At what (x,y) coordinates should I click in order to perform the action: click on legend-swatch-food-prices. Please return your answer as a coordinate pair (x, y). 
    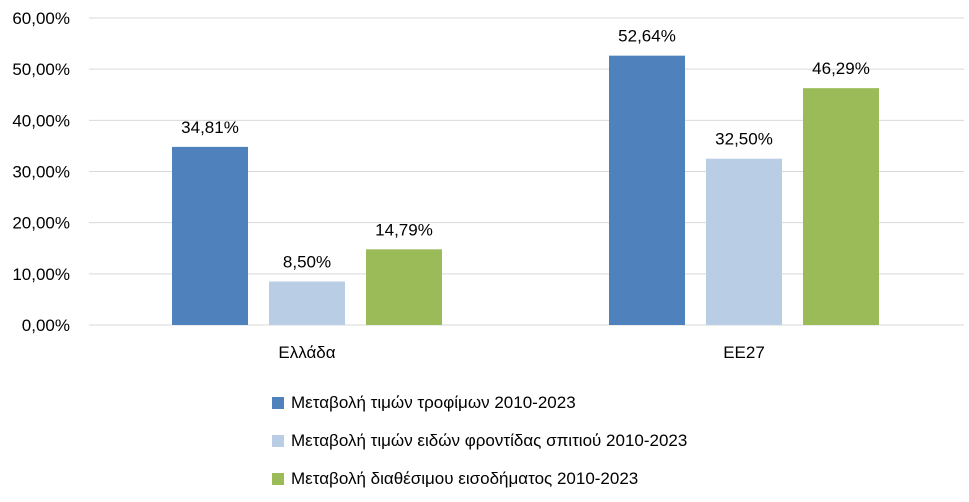
    Looking at the image, I should click on (278, 403).